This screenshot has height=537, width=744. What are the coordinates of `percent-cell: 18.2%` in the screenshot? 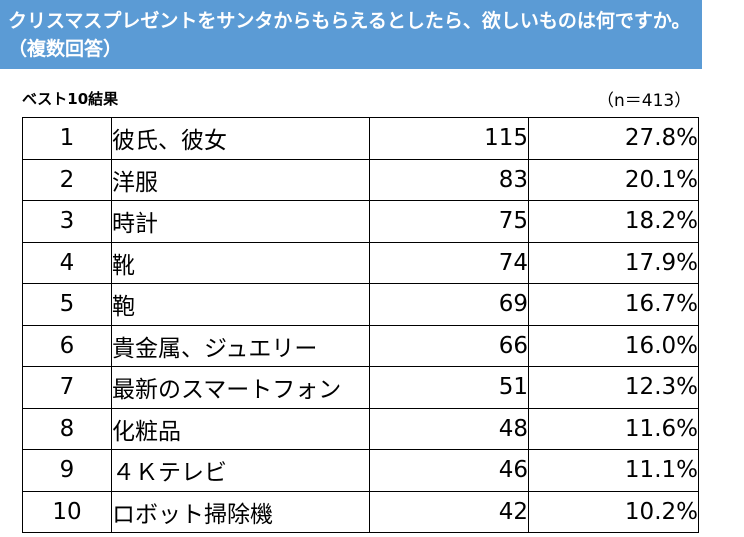 It's located at (613, 221).